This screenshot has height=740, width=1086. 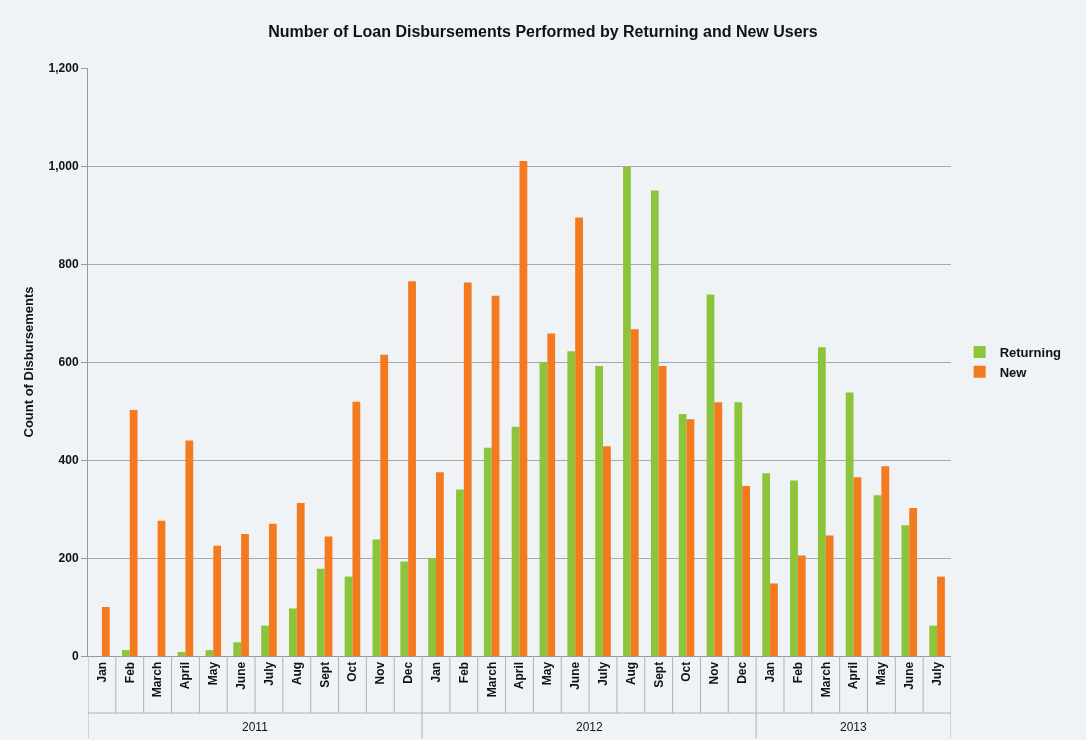 I want to click on text: 2011, so click(x=255, y=727).